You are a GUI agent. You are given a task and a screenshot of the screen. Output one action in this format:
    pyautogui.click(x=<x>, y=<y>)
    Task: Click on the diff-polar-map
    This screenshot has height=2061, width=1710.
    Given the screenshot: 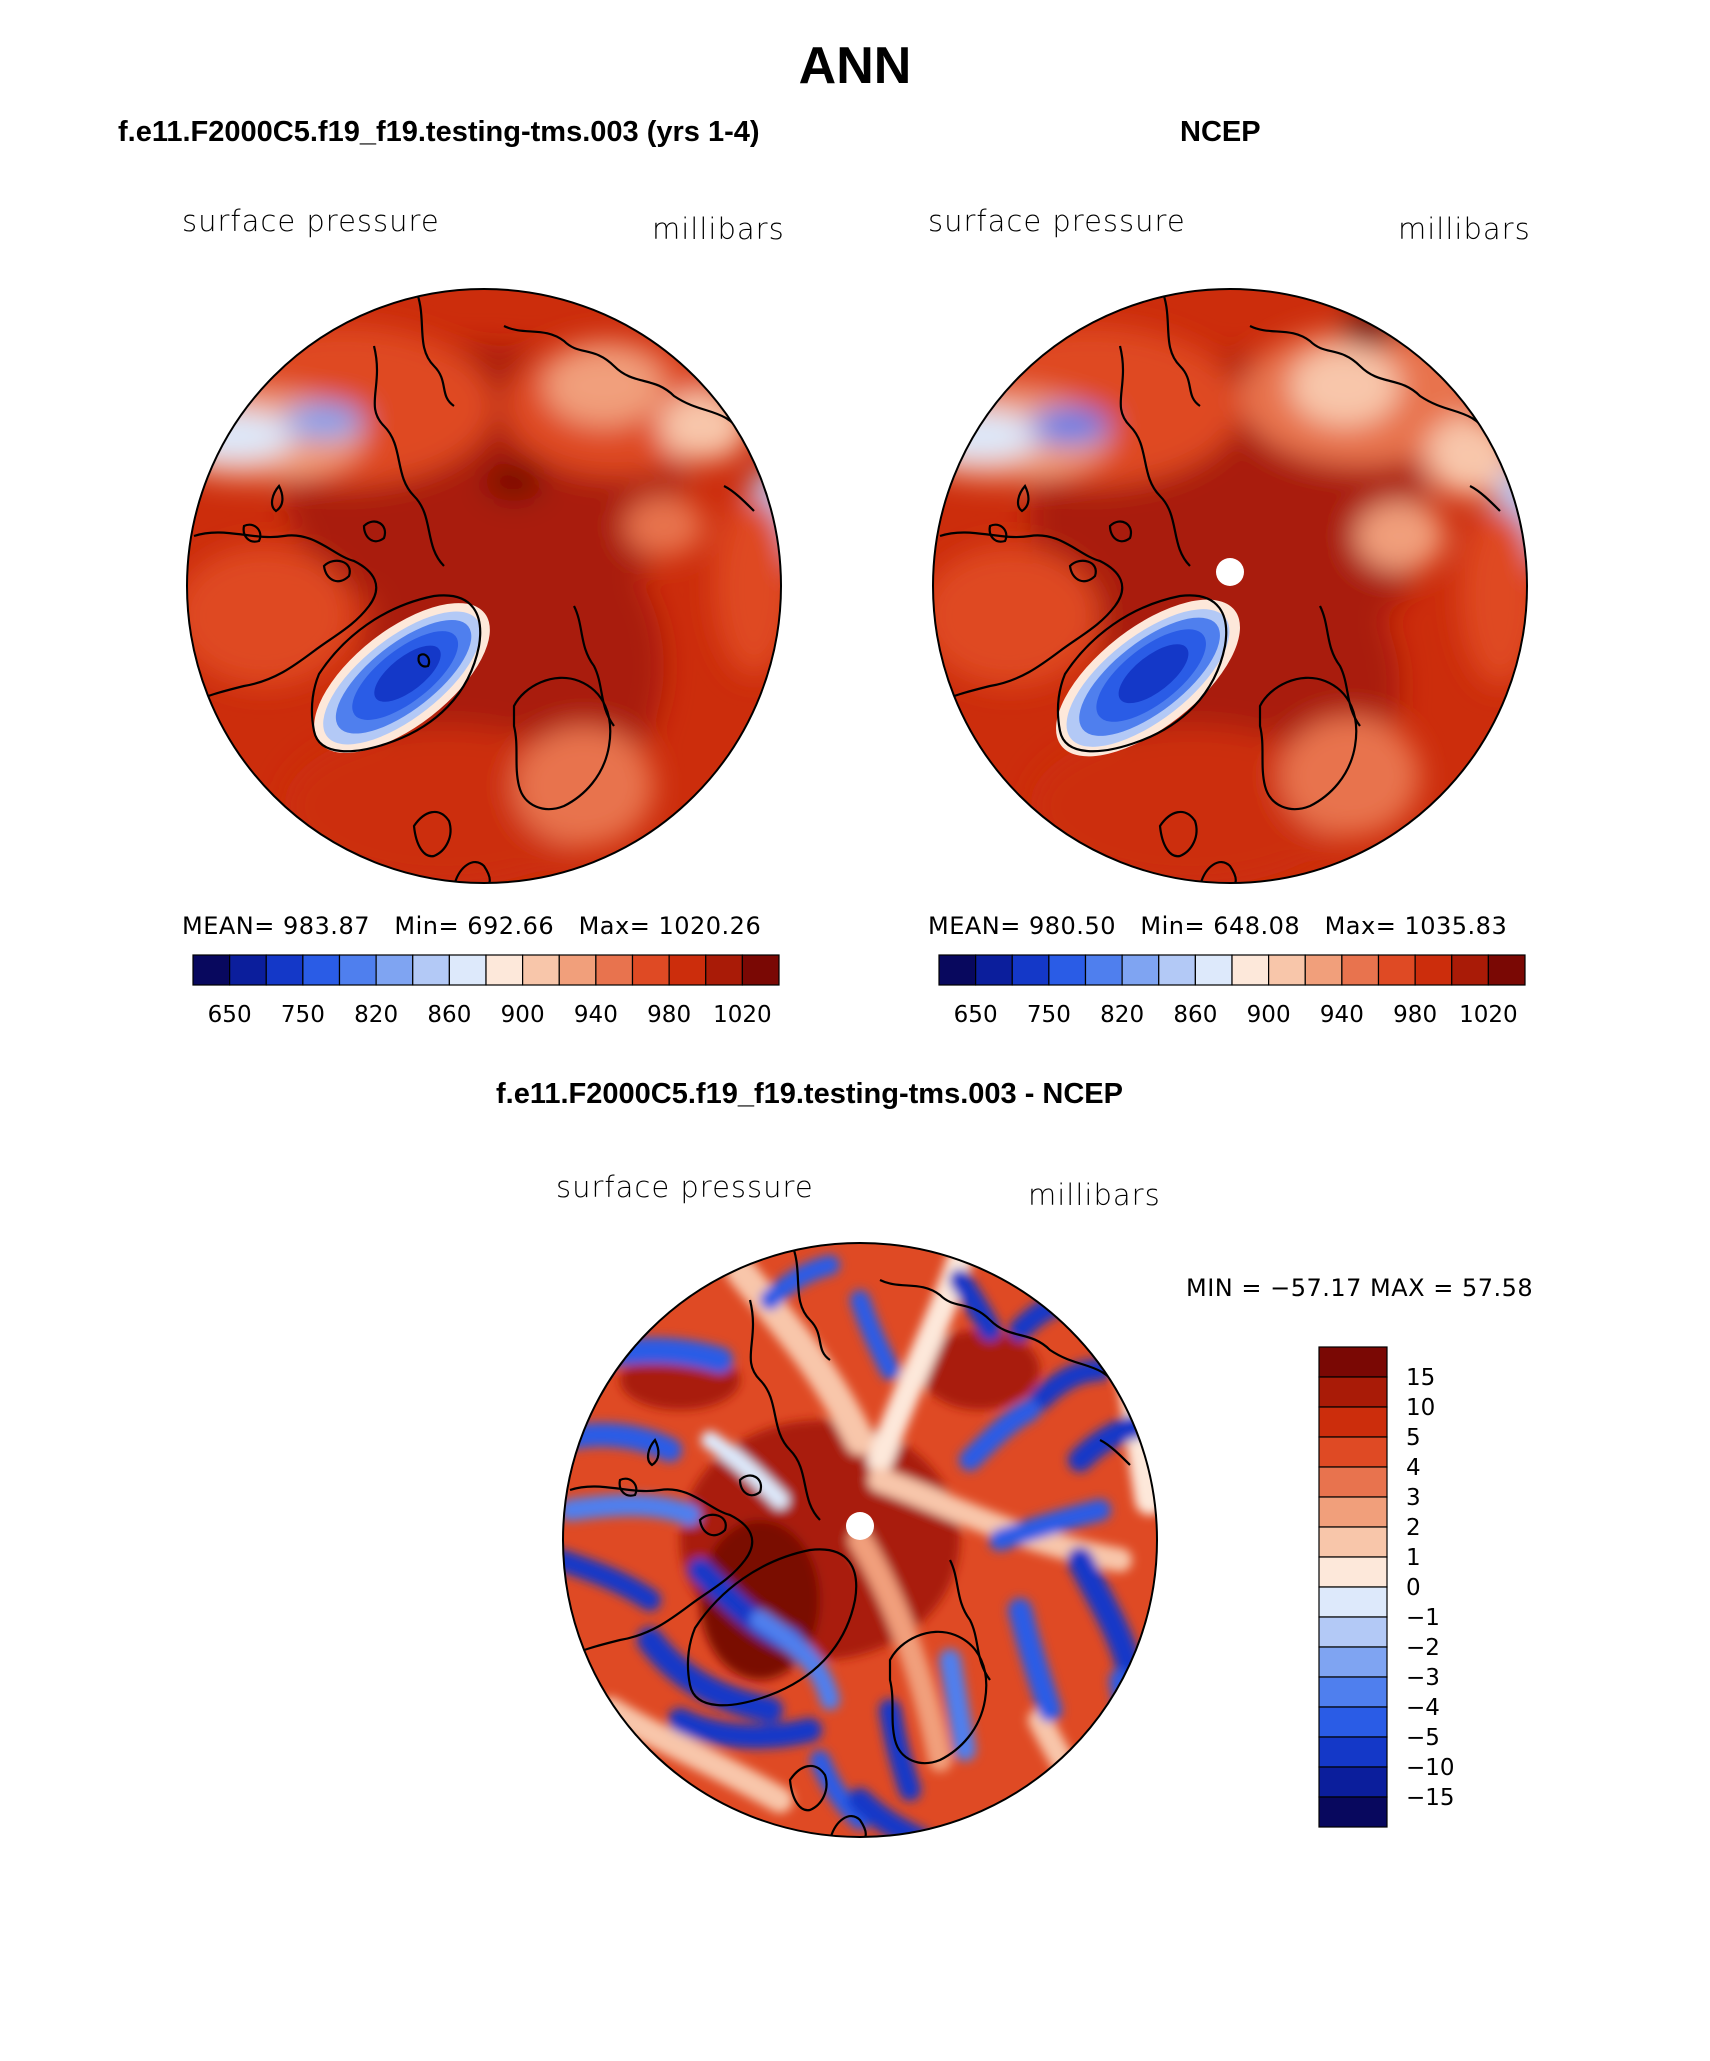 What is the action you would take?
    pyautogui.click(x=860, y=1540)
    